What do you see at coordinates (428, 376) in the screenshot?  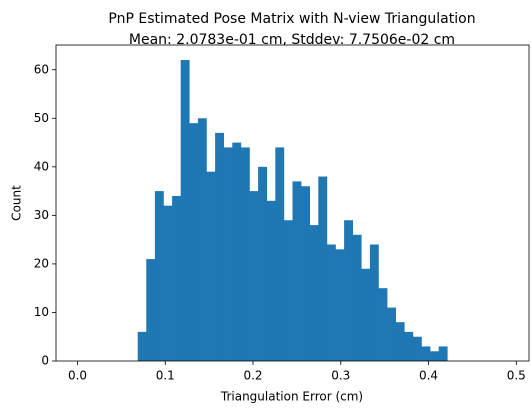 I see `x-tick-label: 0.4` at bounding box center [428, 376].